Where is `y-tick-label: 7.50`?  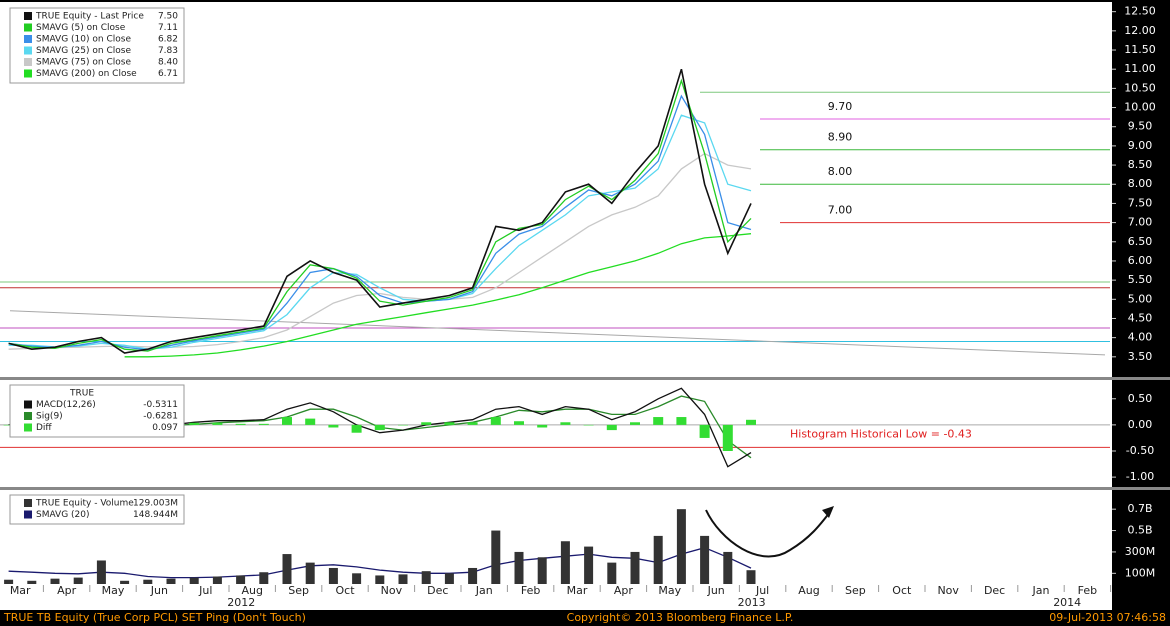
y-tick-label: 7.50 is located at coordinates (1140, 202).